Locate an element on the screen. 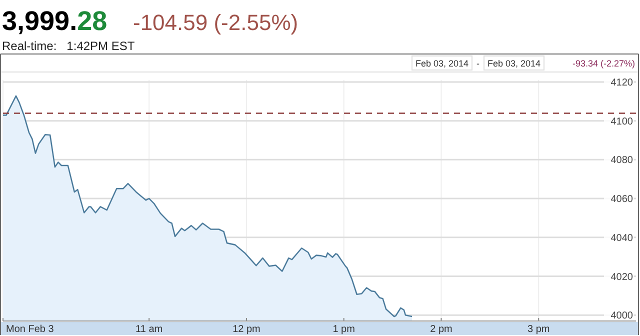 Image resolution: width=640 pixels, height=336 pixels. chart-subtitle: -104.59 (-2.55%) is located at coordinates (215, 22).